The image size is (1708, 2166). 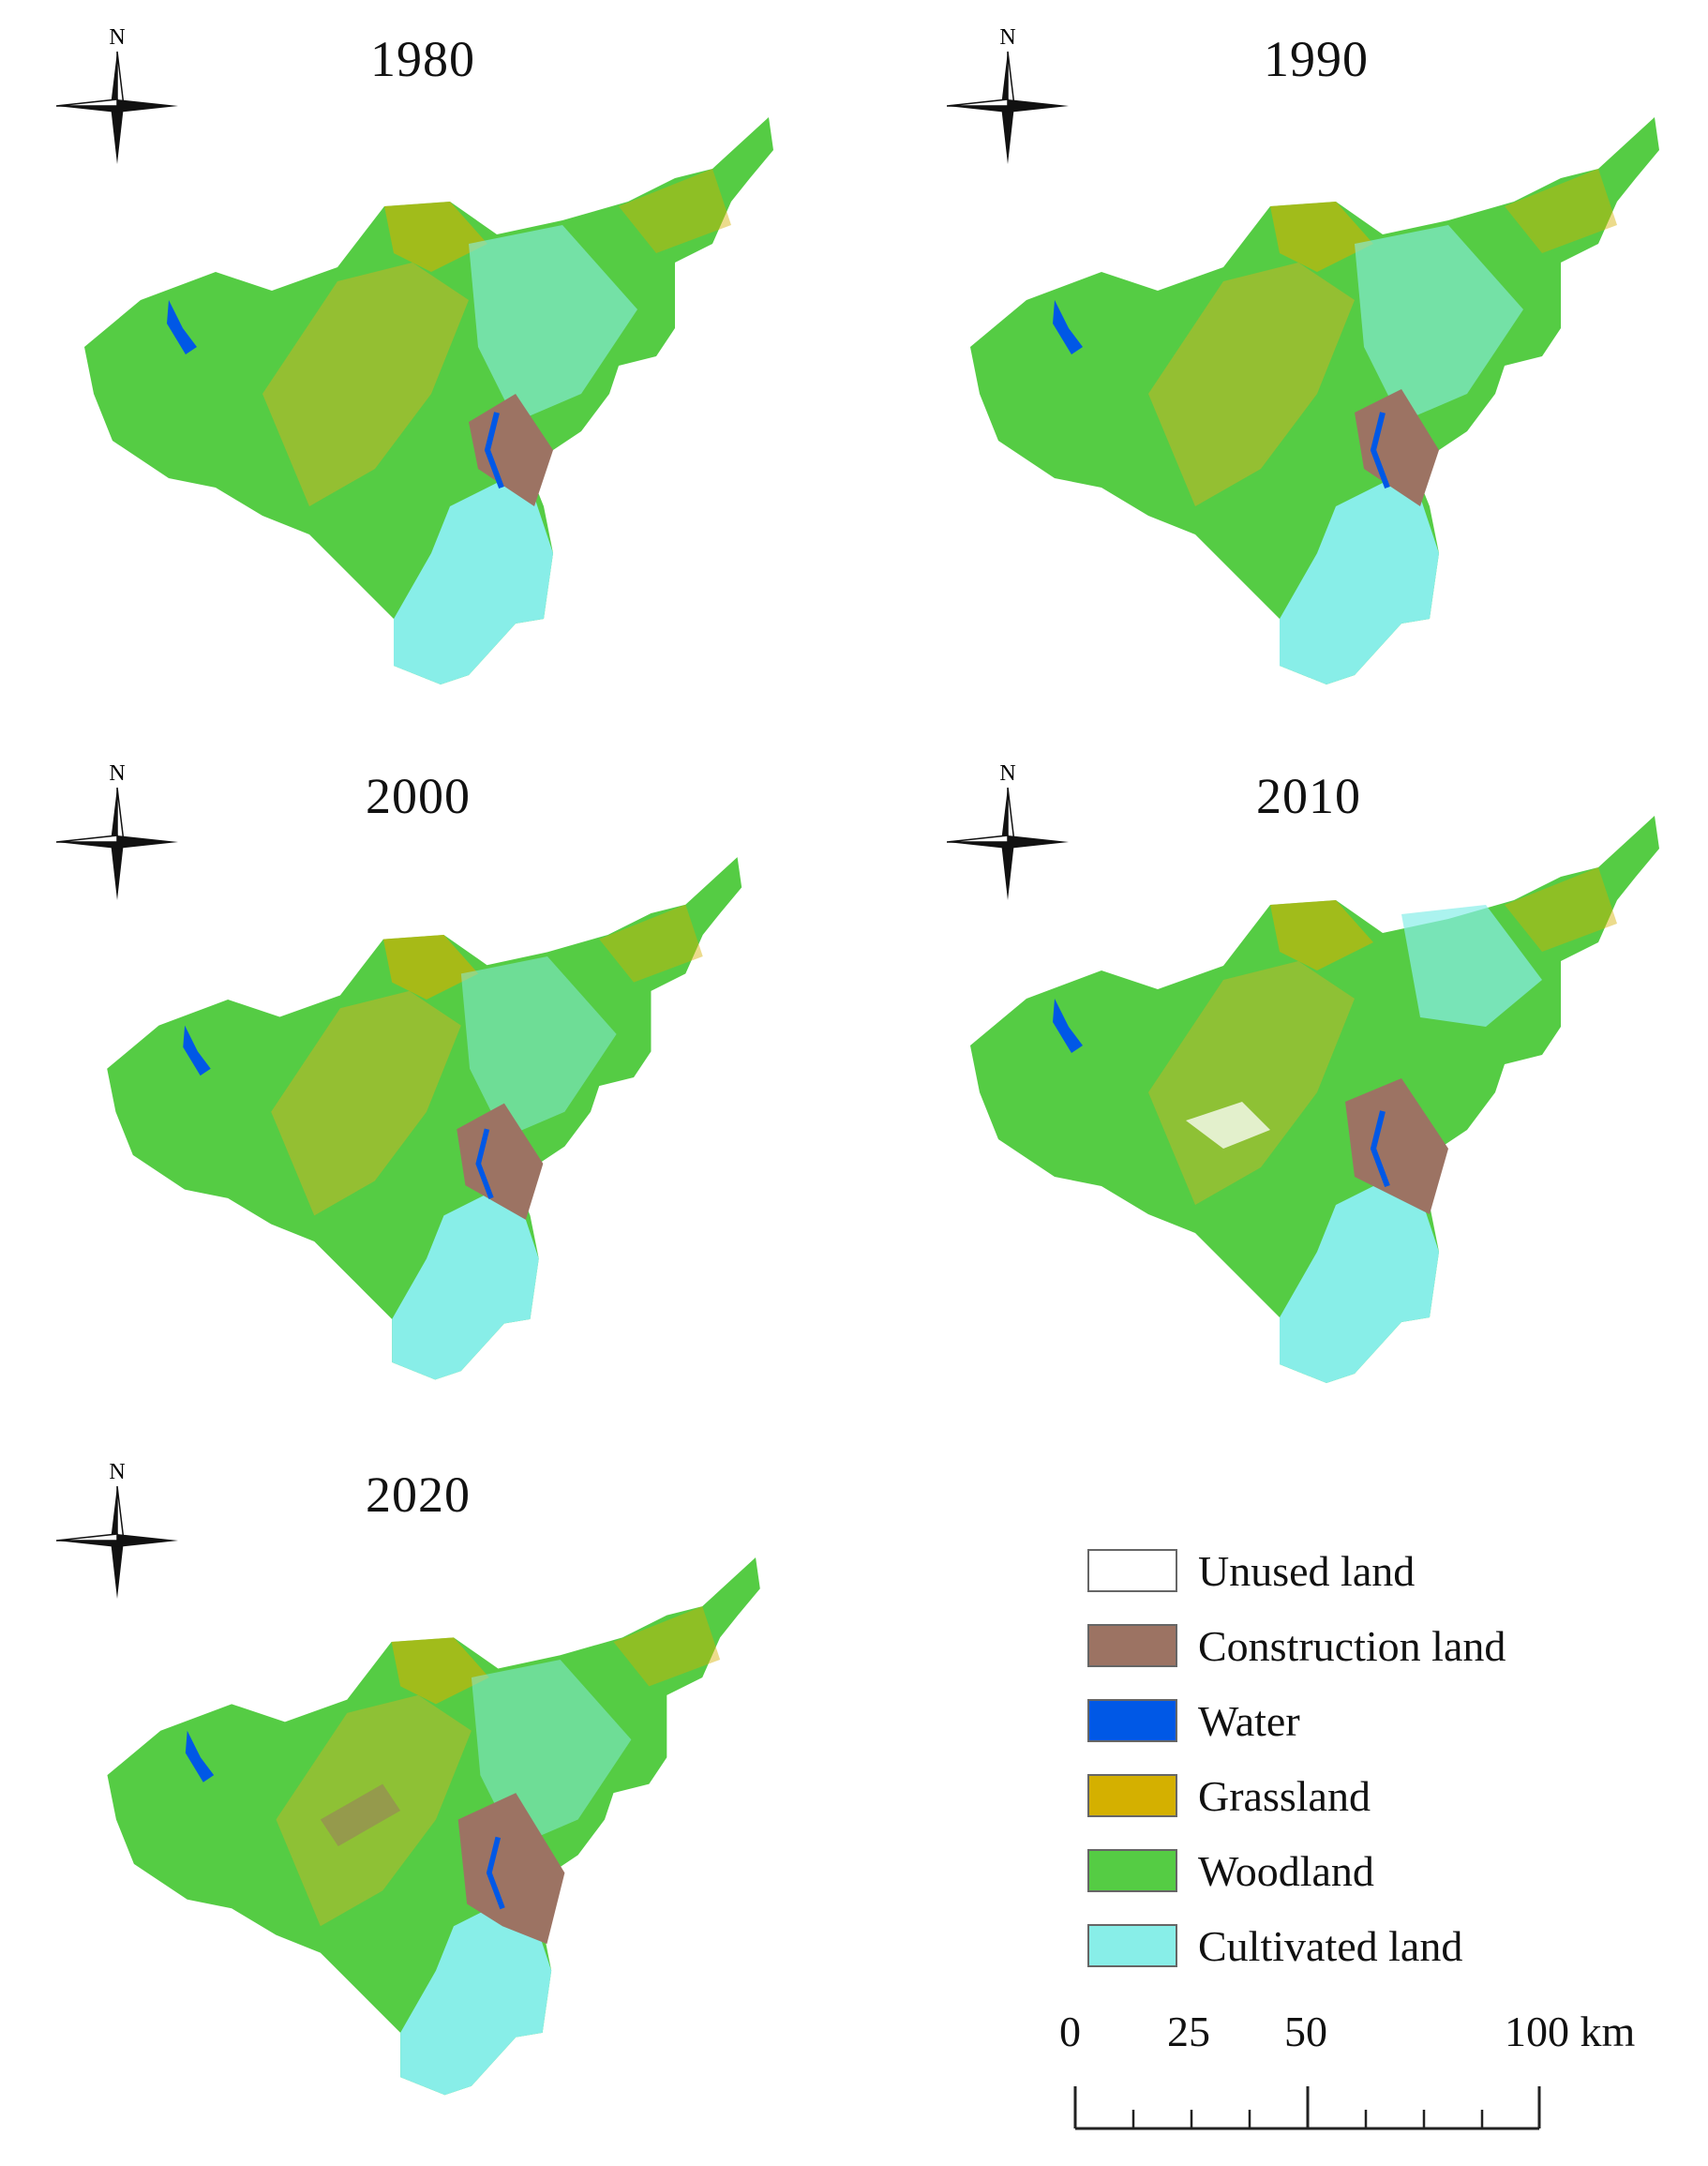 I want to click on scale-ticks, so click(x=1307, y=2108).